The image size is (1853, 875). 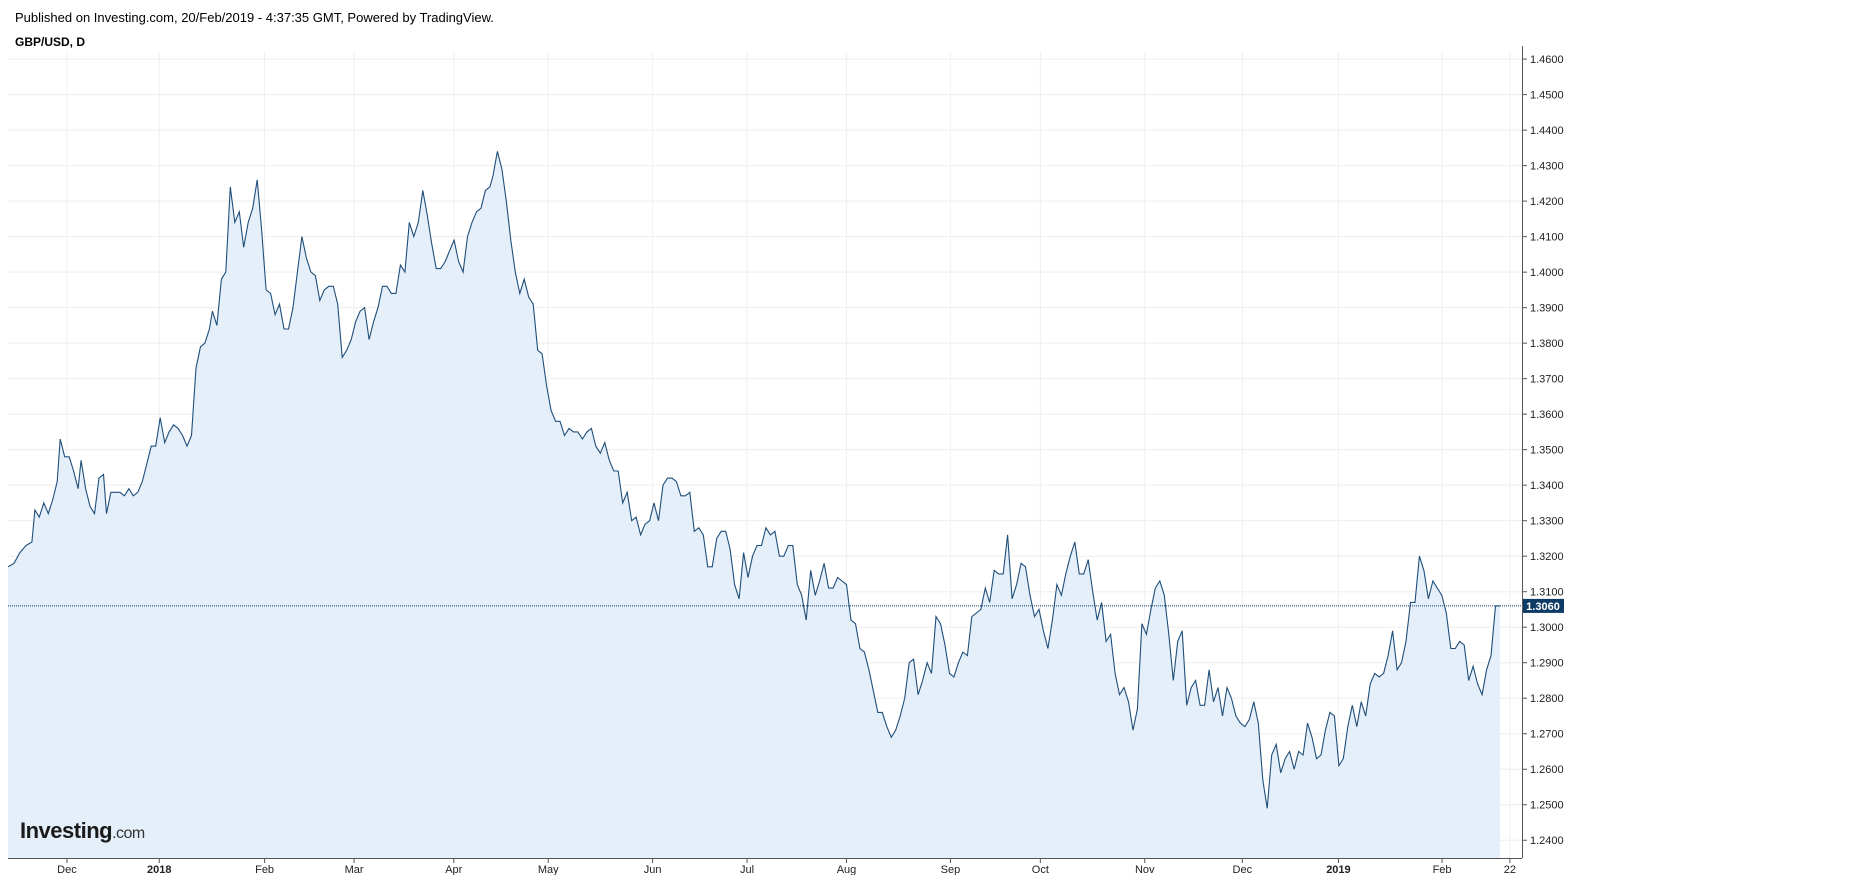 What do you see at coordinates (1547, 735) in the screenshot?
I see `y-tick-label: 1.2700` at bounding box center [1547, 735].